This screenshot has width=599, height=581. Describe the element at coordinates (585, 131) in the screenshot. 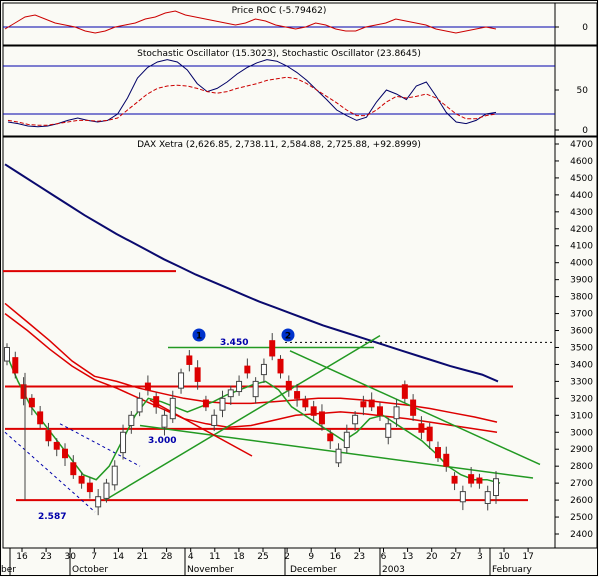

I see `stoch-ytick-label-0: 0` at that location.